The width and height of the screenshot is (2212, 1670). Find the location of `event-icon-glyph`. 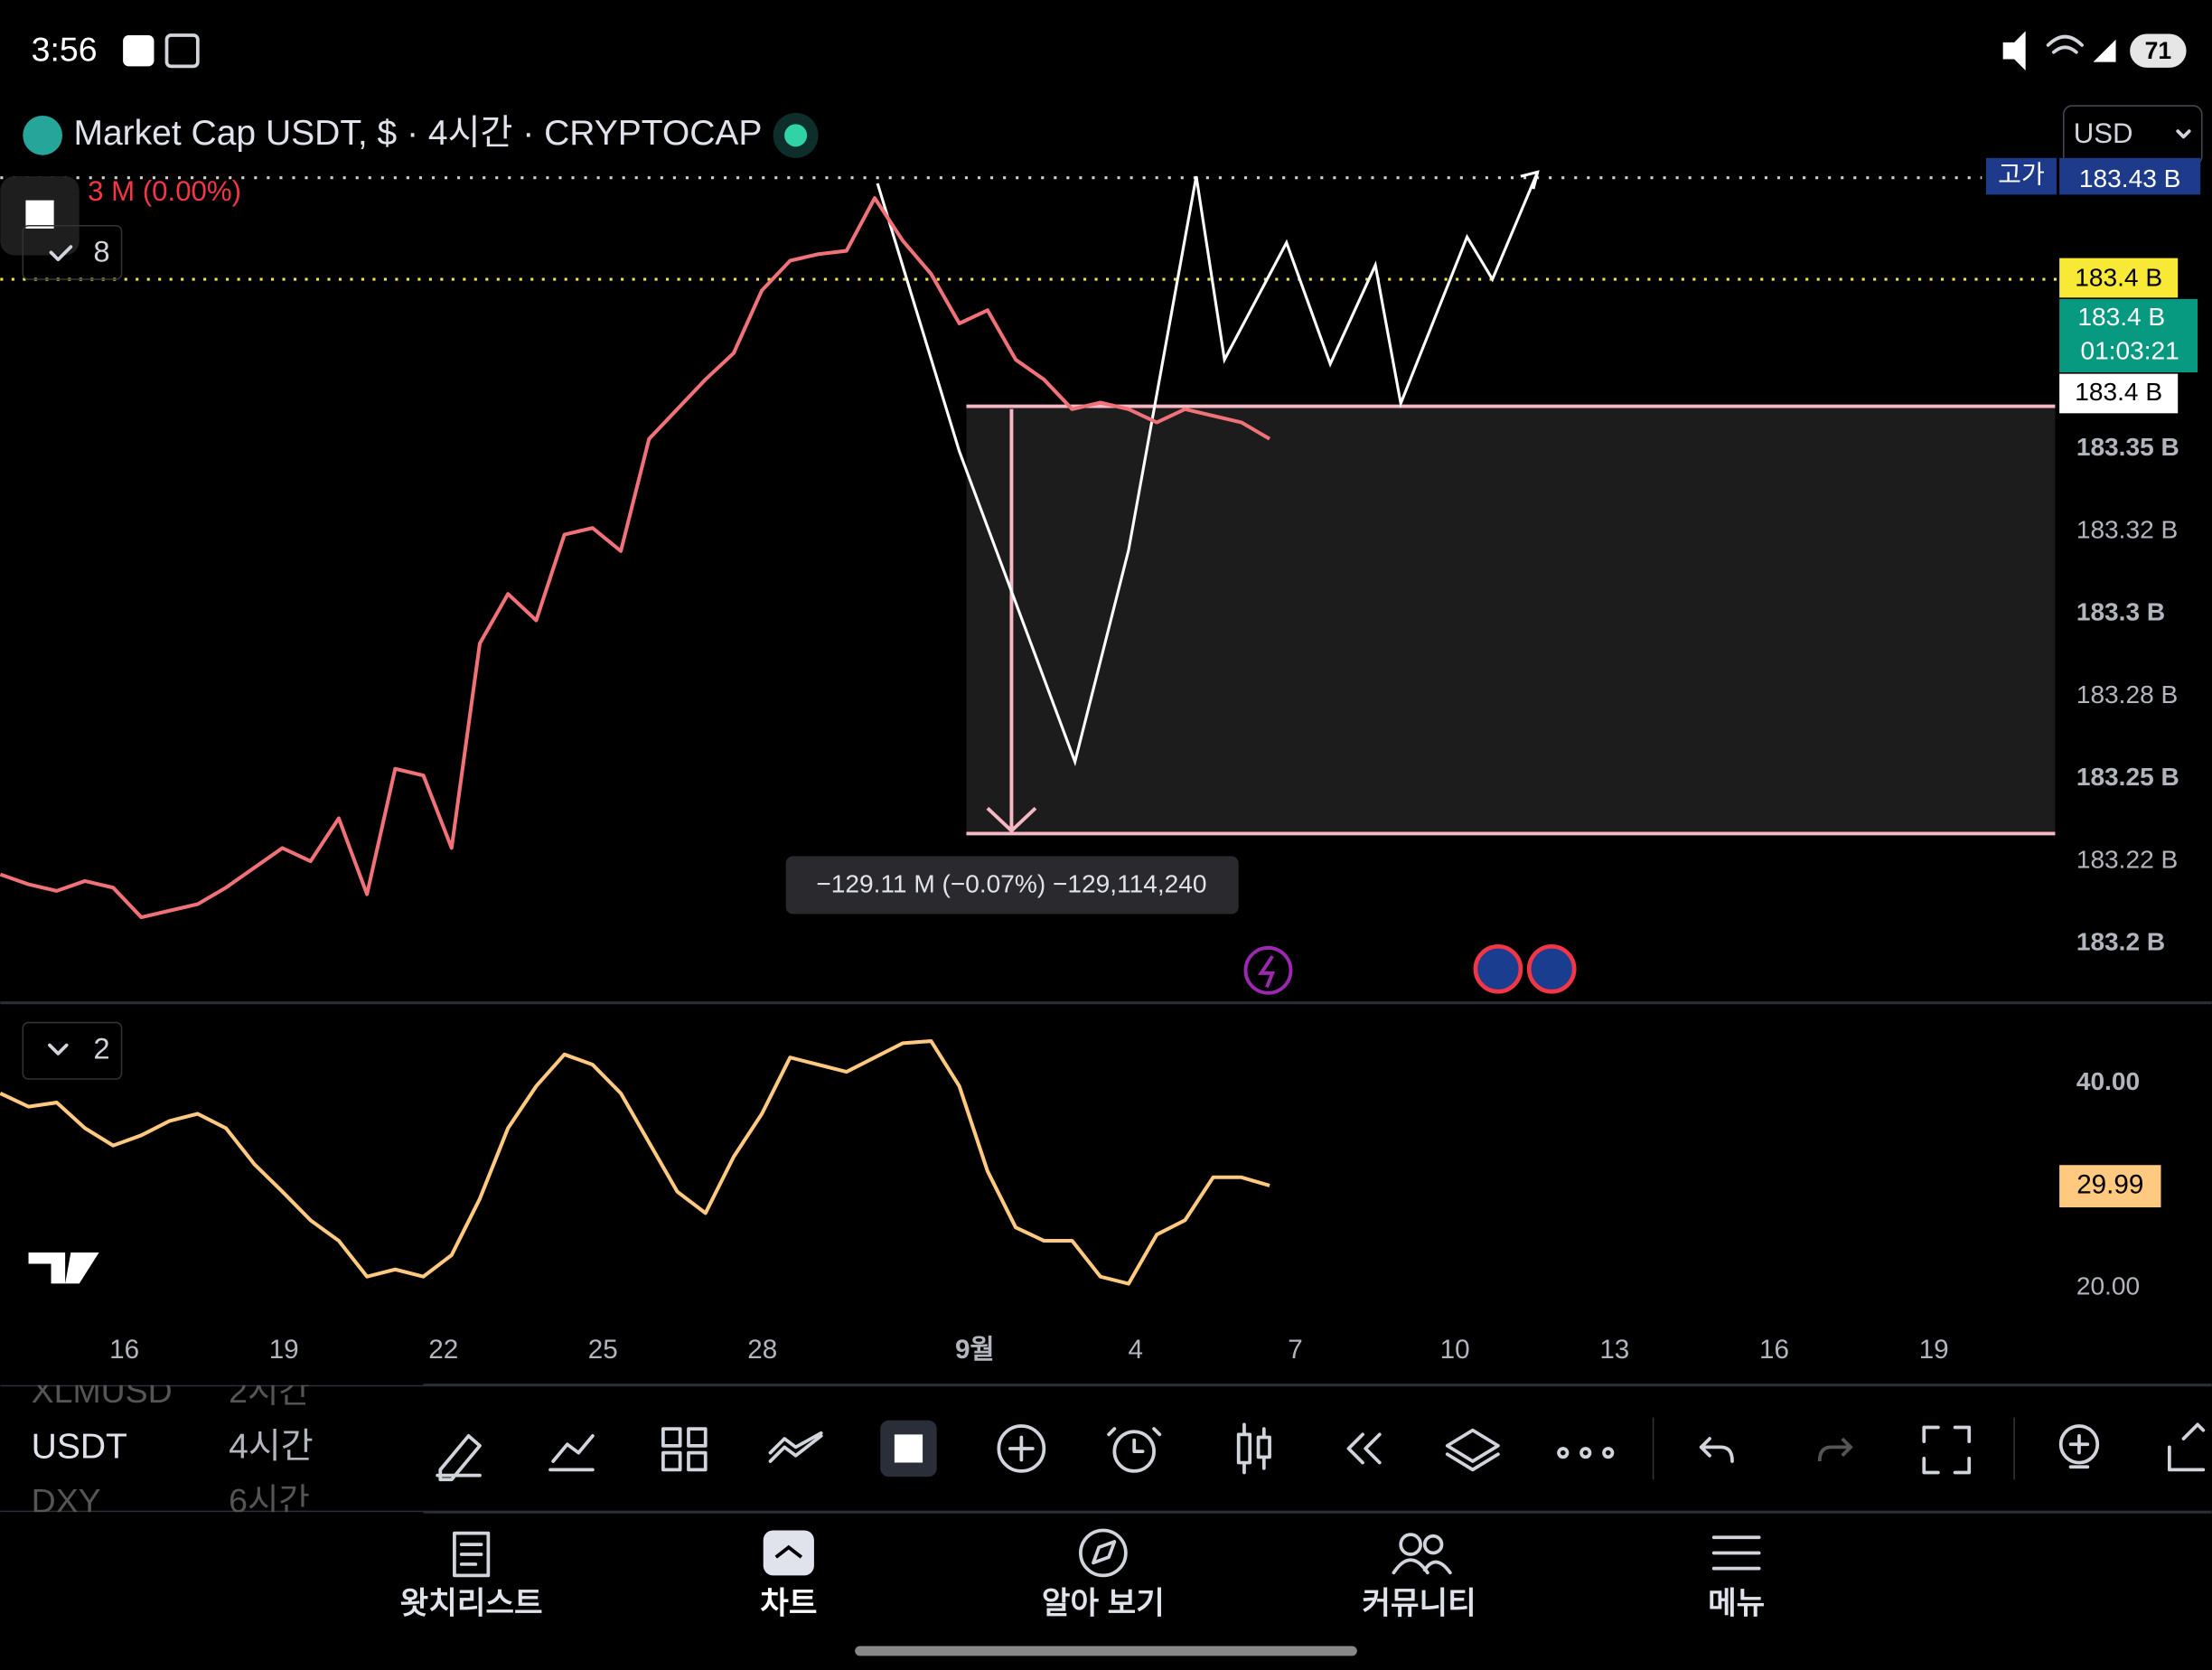

event-icon-glyph is located at coordinates (1267, 972).